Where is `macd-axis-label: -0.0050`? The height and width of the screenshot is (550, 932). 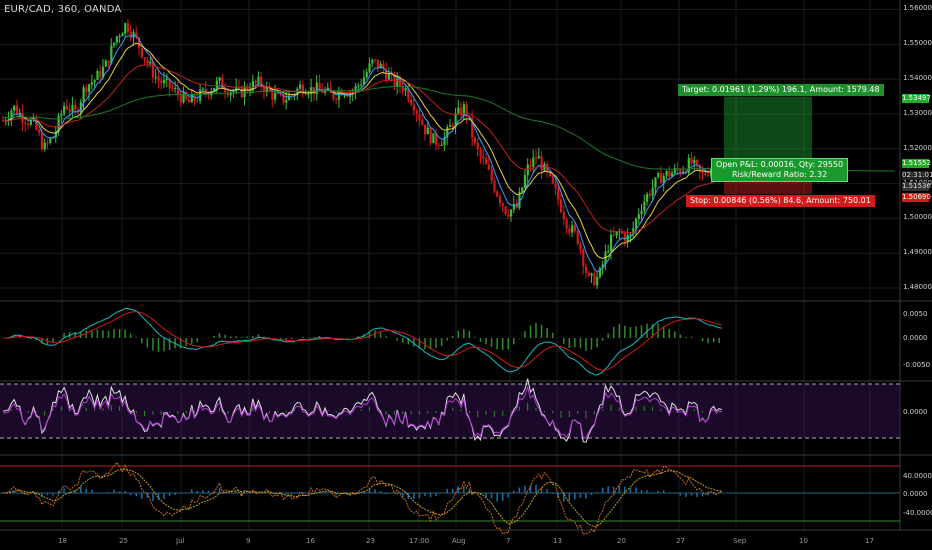 macd-axis-label: -0.0050 is located at coordinates (917, 365).